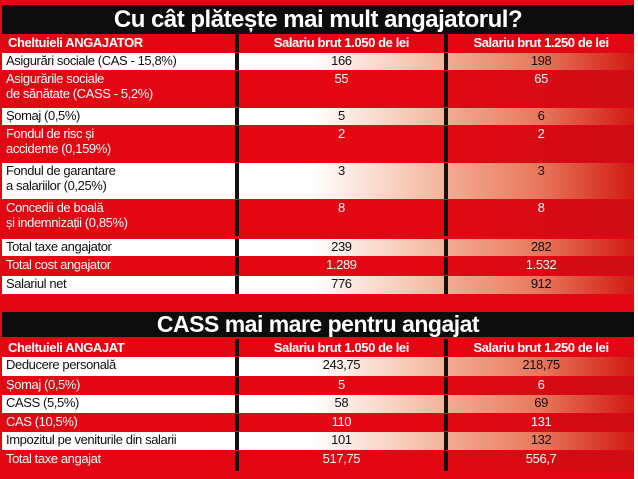 The height and width of the screenshot is (479, 638). Describe the element at coordinates (341, 60) in the screenshot. I see `value-1050: 166` at that location.